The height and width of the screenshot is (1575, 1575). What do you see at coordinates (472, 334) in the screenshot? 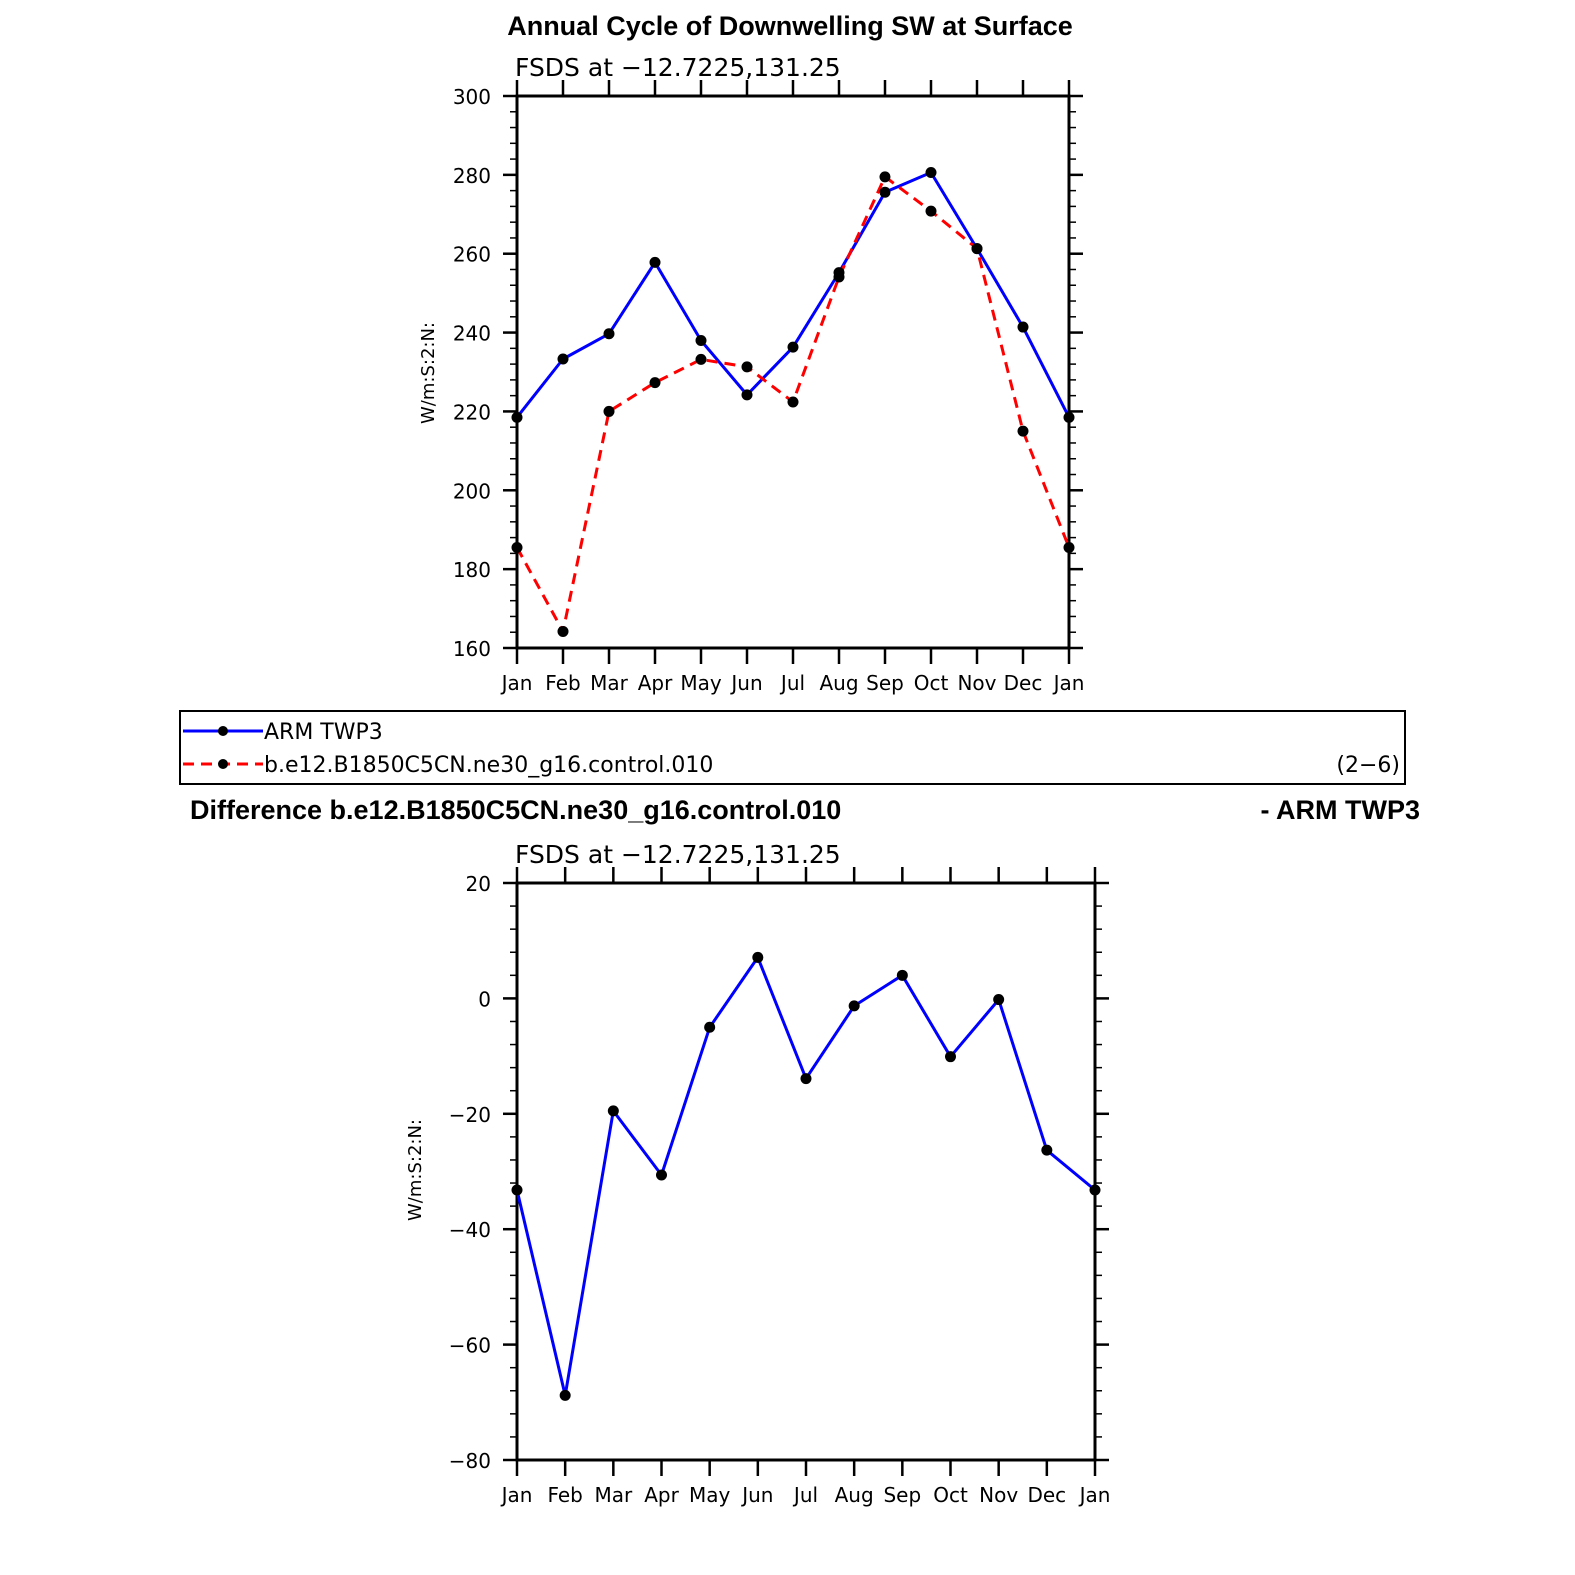
I see `top-ytick-label: 240` at bounding box center [472, 334].